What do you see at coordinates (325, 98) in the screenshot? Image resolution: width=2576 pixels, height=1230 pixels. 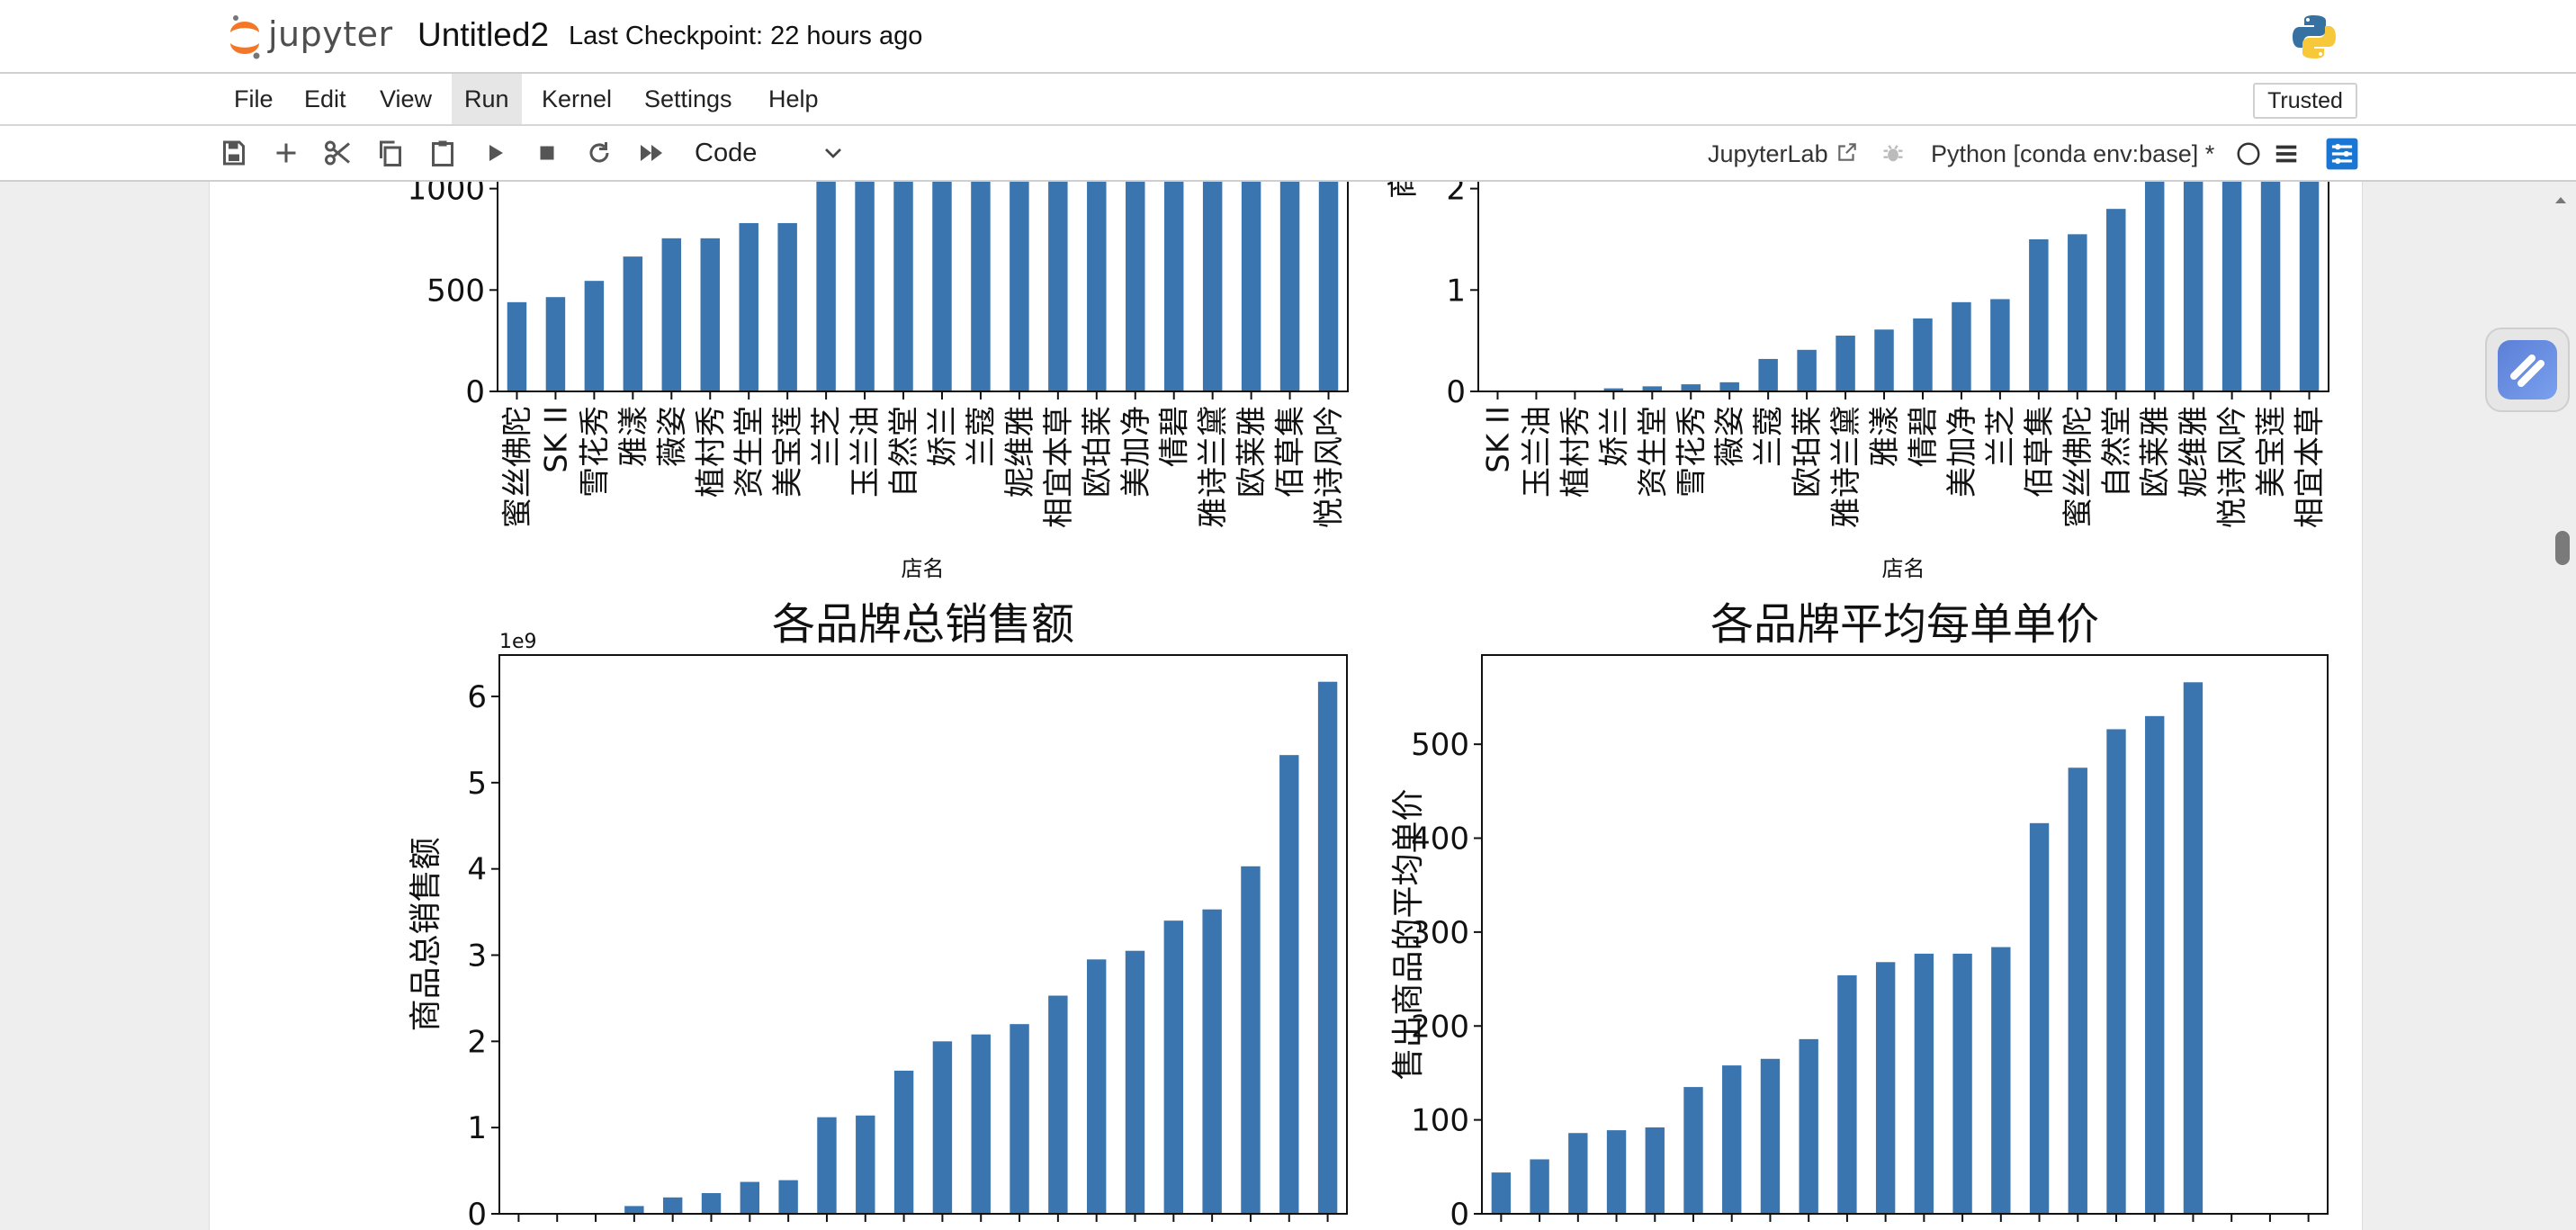 I see `menu-edit: Edit` at bounding box center [325, 98].